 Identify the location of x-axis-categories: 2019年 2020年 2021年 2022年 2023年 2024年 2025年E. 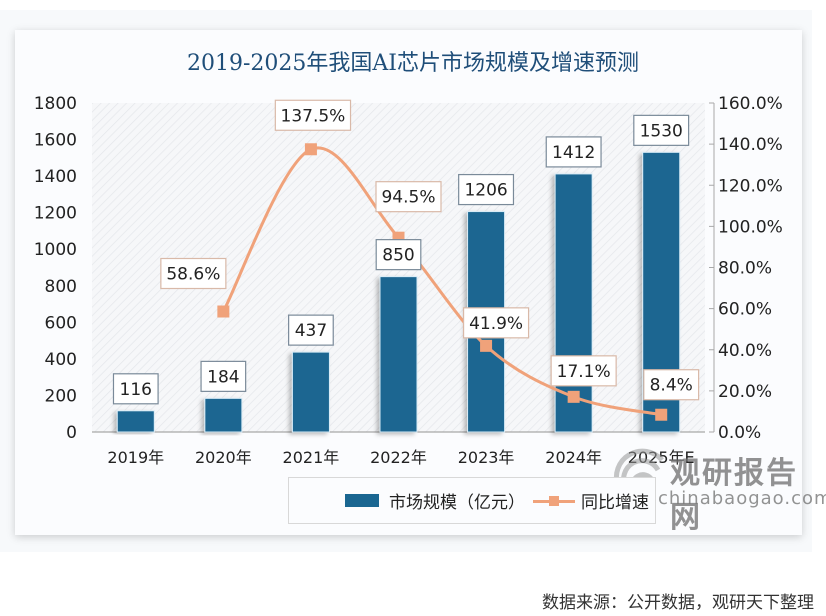
(400, 457).